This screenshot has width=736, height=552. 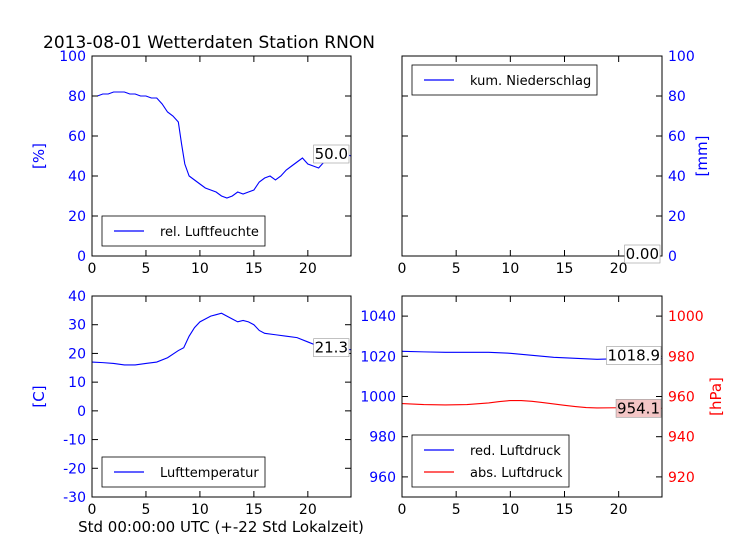 I want to click on legend: rel. Luftfeuchte, so click(x=183, y=231).